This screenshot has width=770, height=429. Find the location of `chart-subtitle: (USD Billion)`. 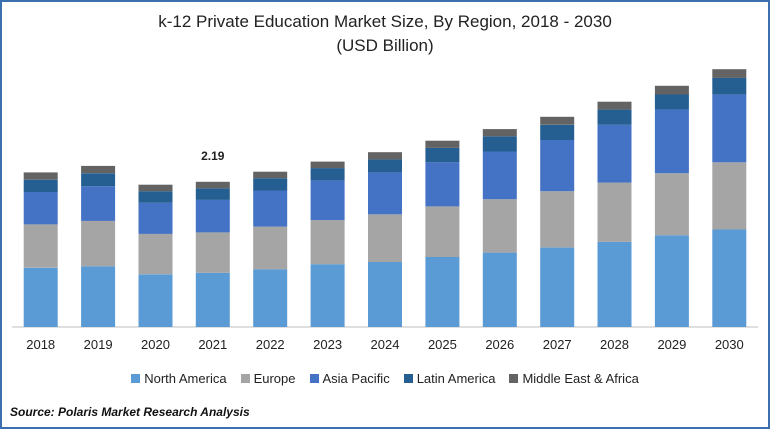

chart-subtitle: (USD Billion) is located at coordinates (385, 45).